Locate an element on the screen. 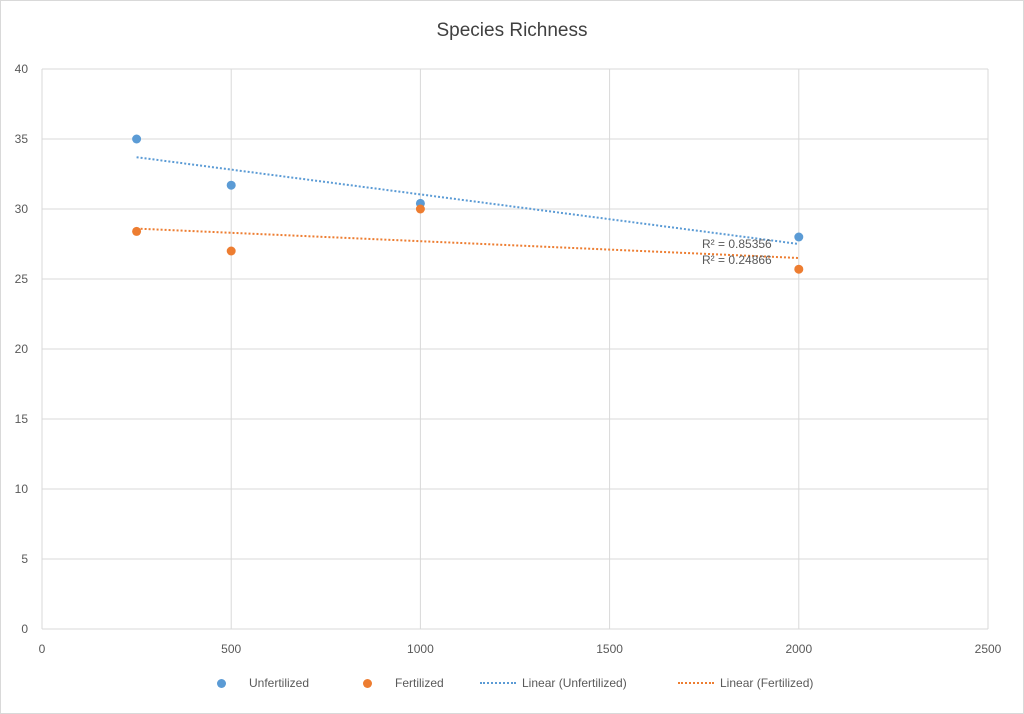 The width and height of the screenshot is (1024, 714). y-tick-label: 20 is located at coordinates (22, 349).